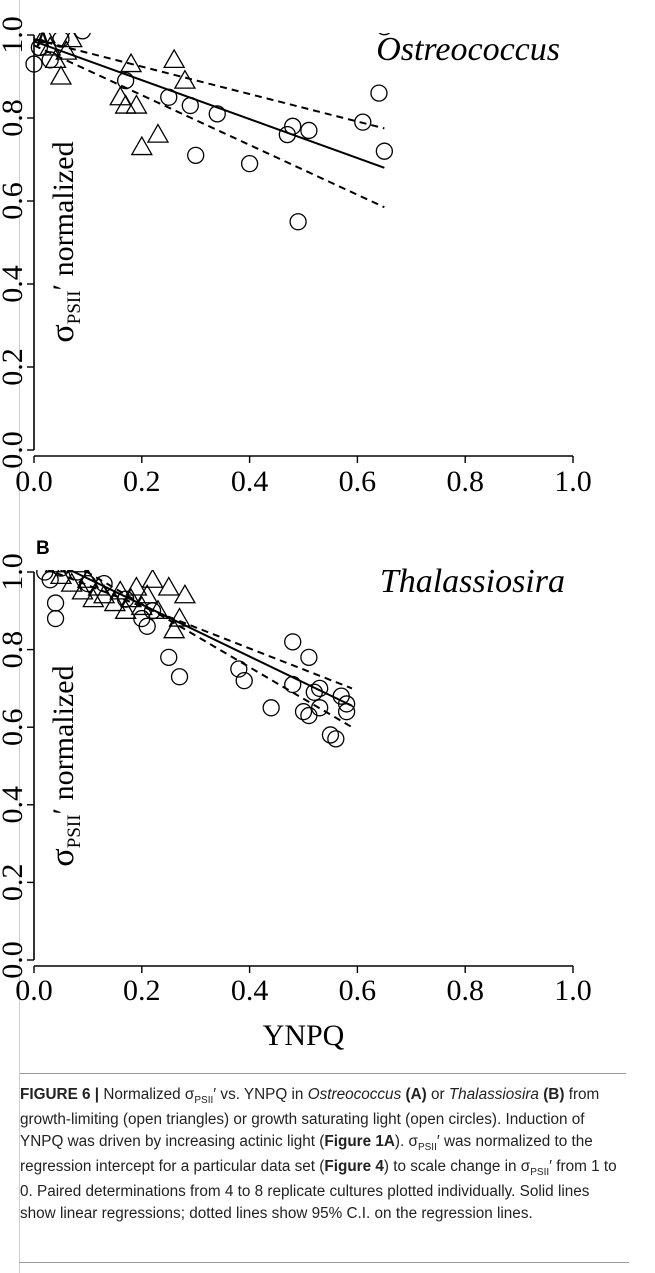 The width and height of the screenshot is (655, 1273). Describe the element at coordinates (354, 1094) in the screenshot. I see `caption-species: Ostreococcus` at that location.